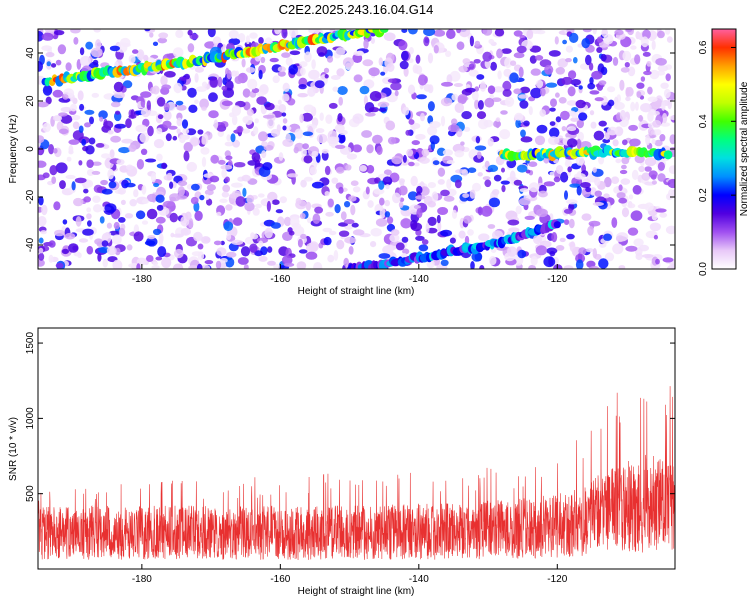  Describe the element at coordinates (668, 155) in the screenshot. I see `heatmap-ridge-cell` at that location.